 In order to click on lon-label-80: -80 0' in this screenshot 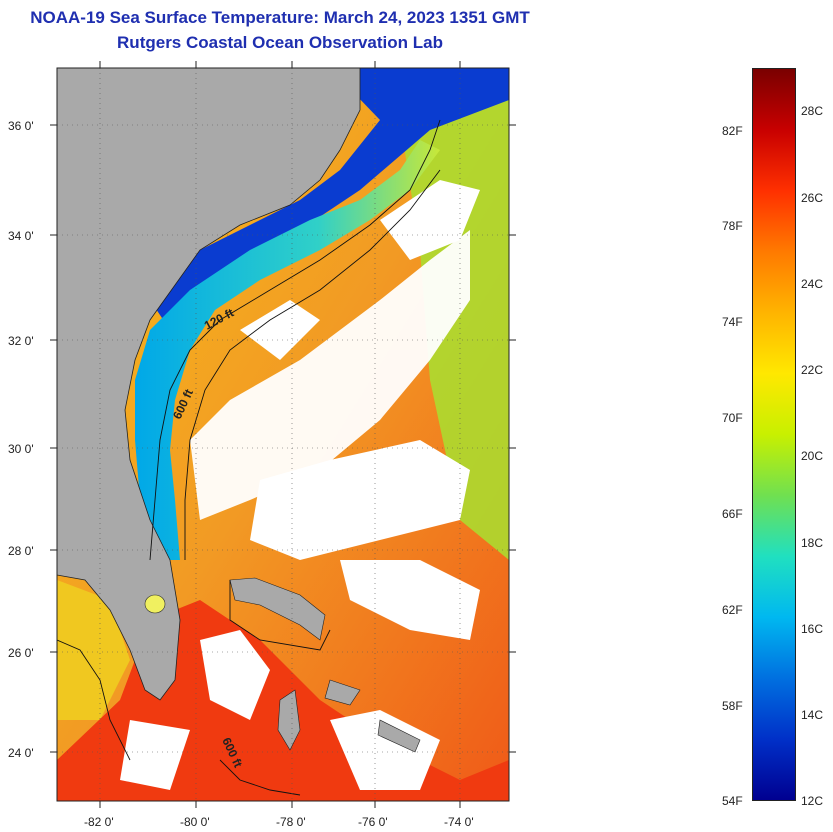, I will do `click(195, 822)`.